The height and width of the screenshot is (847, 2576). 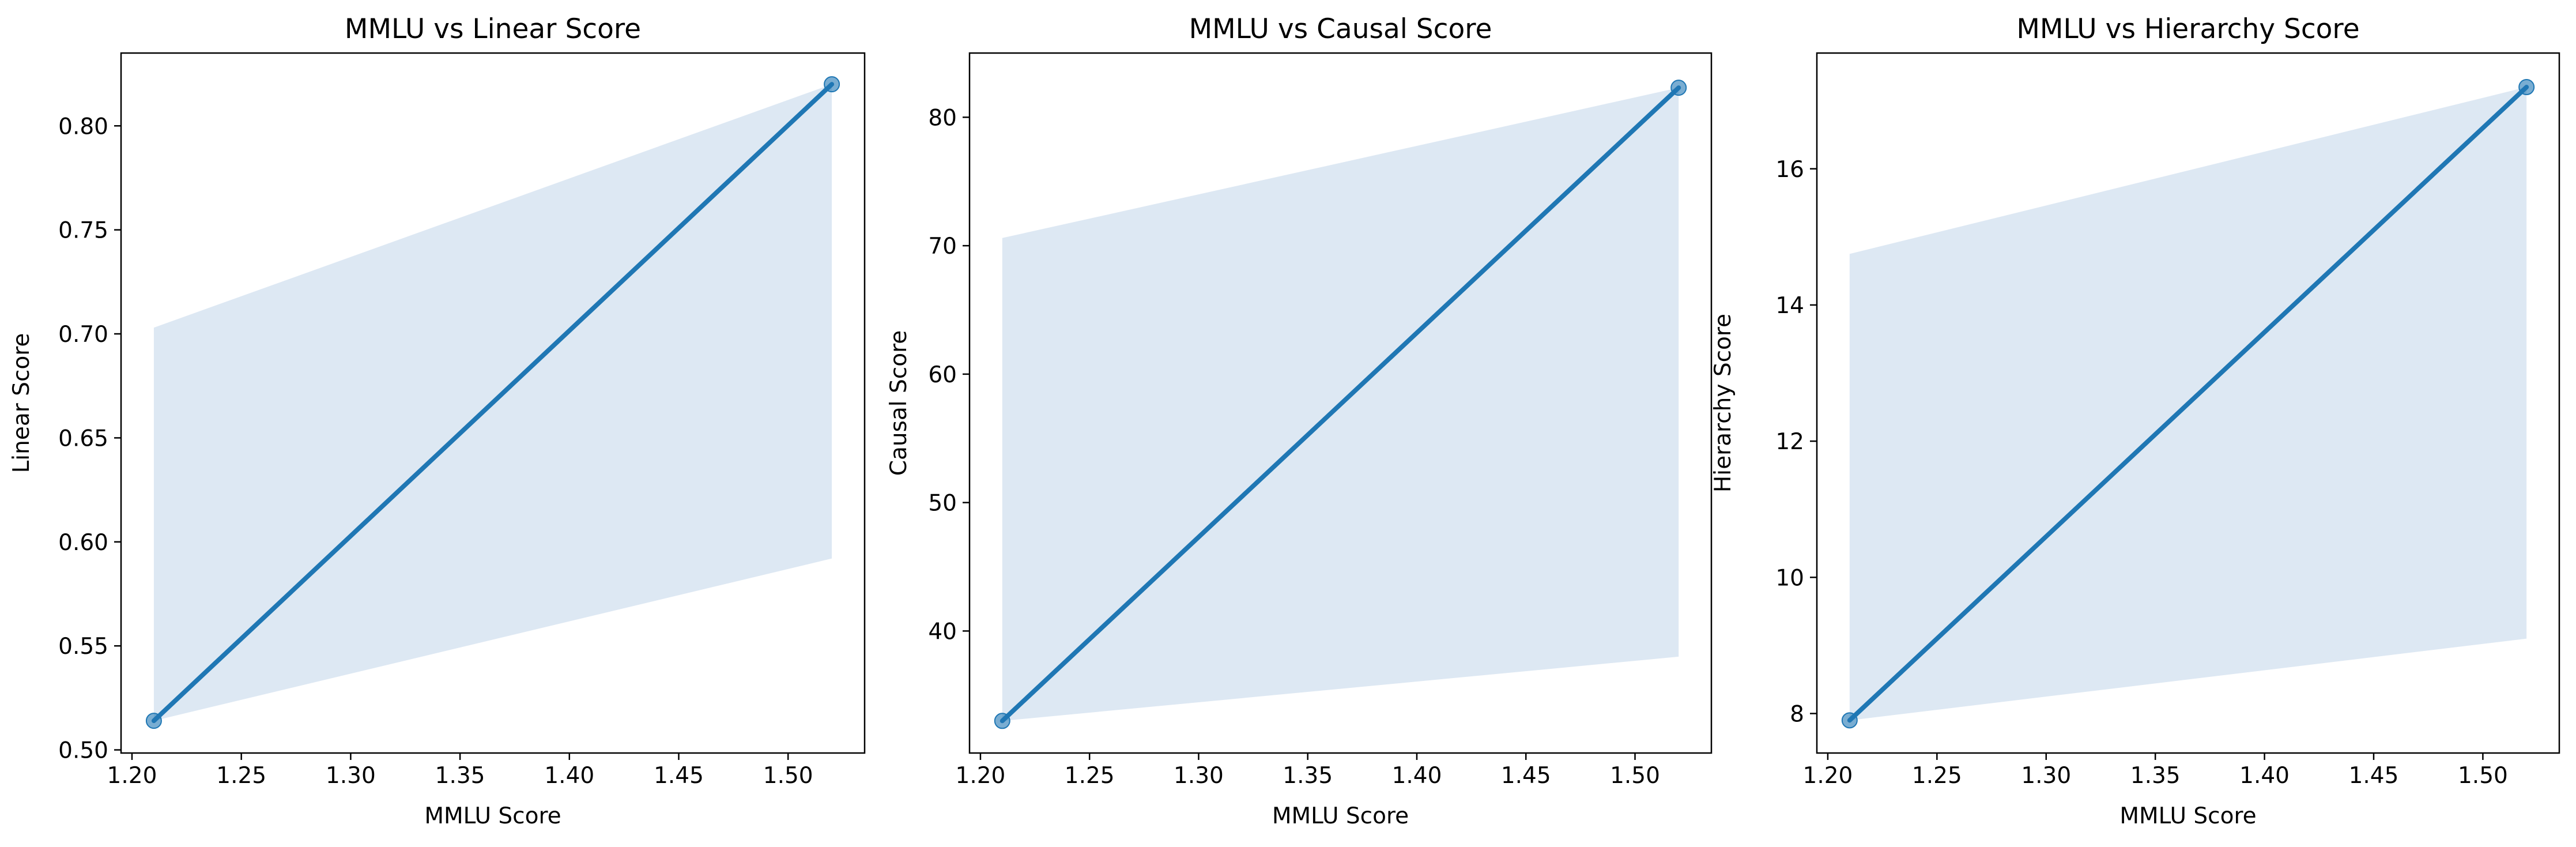 What do you see at coordinates (1789, 170) in the screenshot?
I see `y-tick-label: 16` at bounding box center [1789, 170].